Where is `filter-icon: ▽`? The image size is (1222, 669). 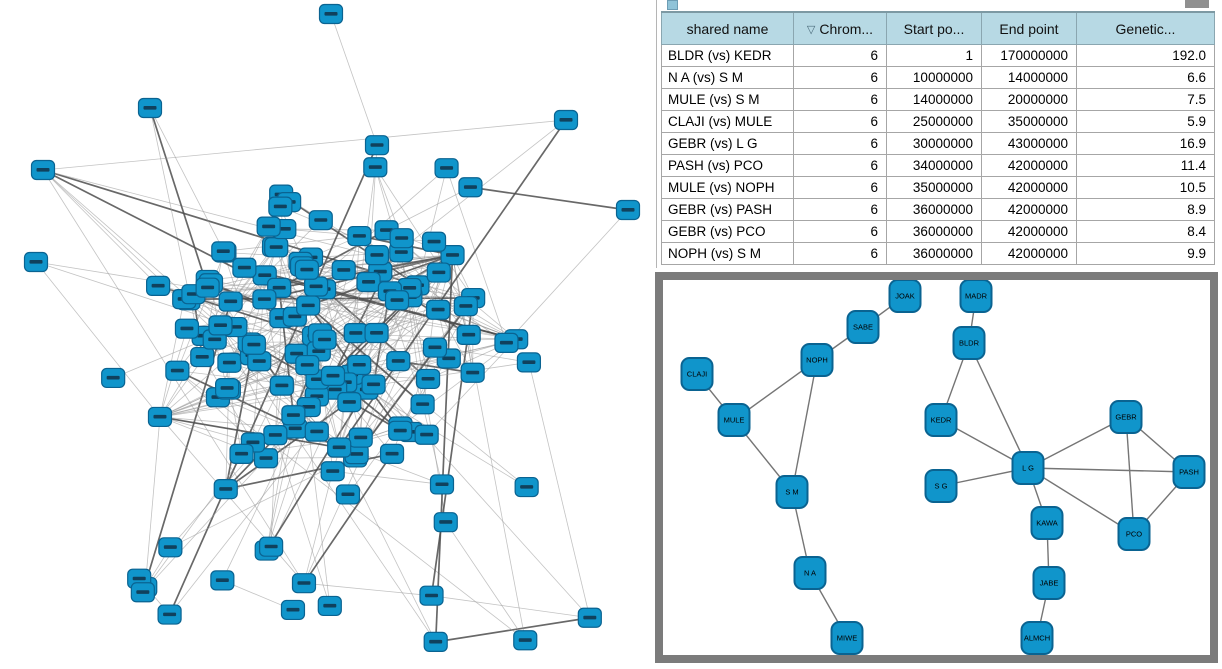 filter-icon: ▽ is located at coordinates (811, 29).